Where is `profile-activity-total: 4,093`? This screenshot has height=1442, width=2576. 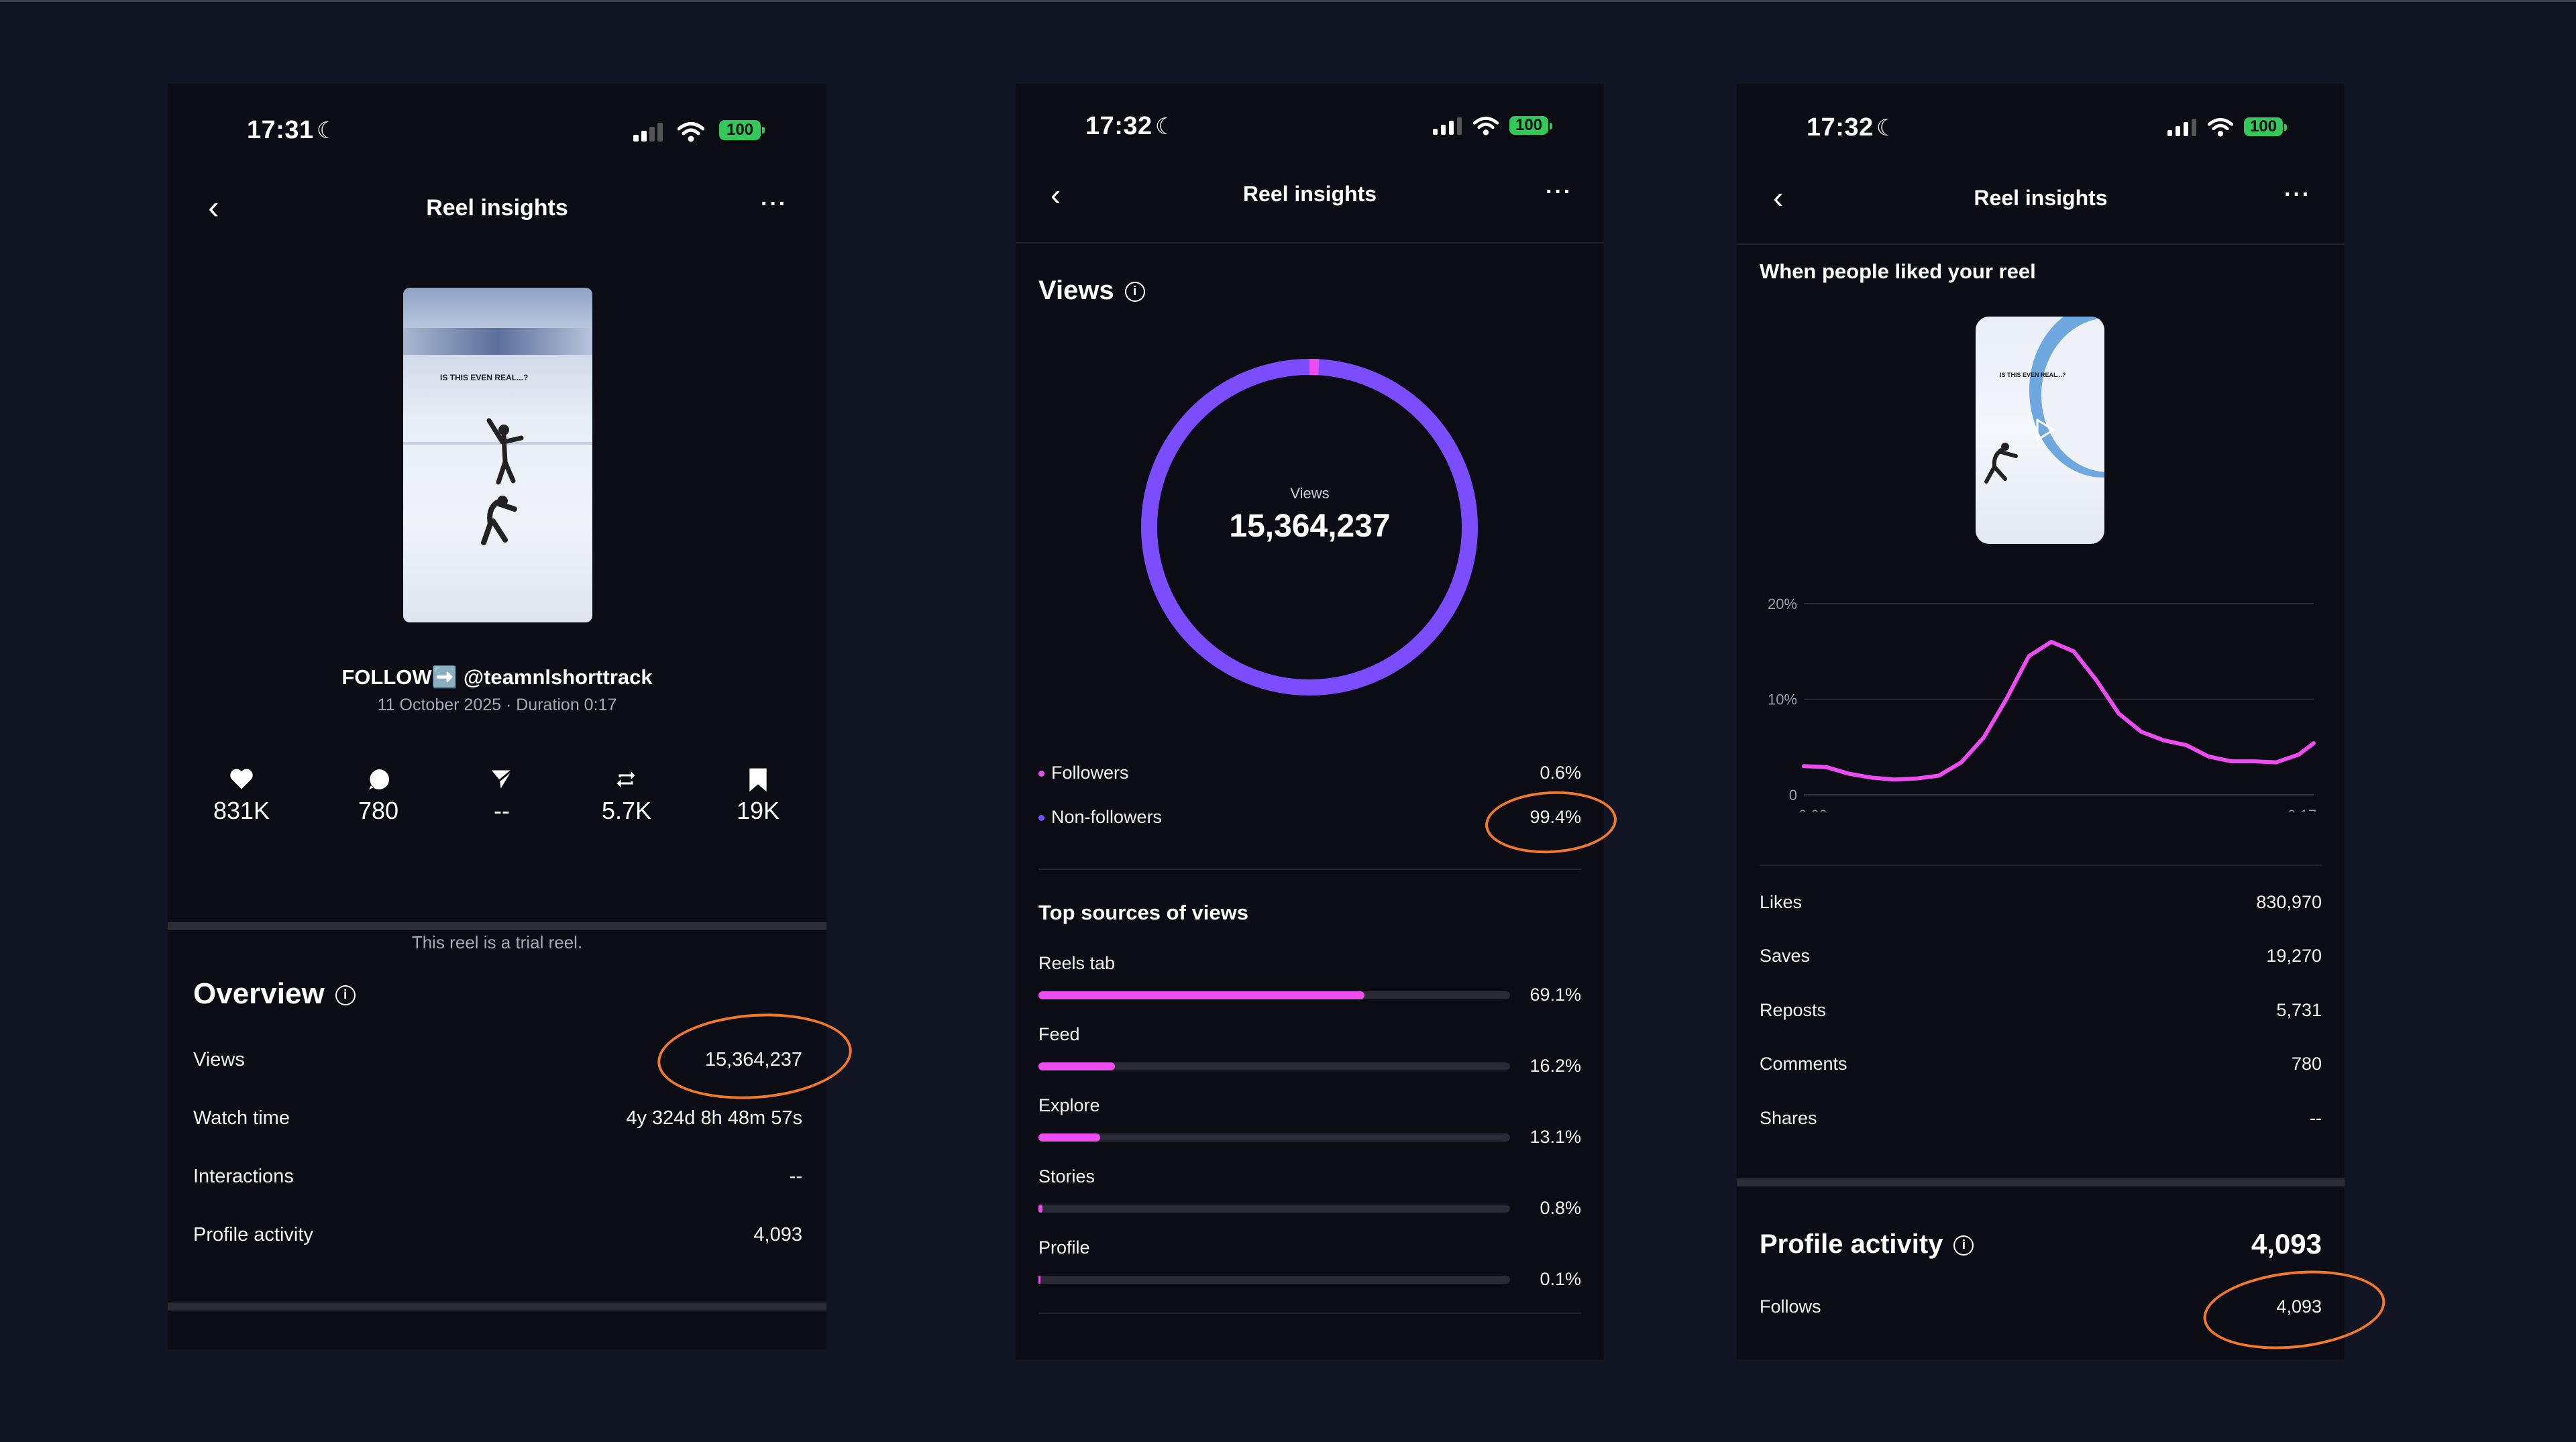 profile-activity-total: 4,093 is located at coordinates (2286, 1244).